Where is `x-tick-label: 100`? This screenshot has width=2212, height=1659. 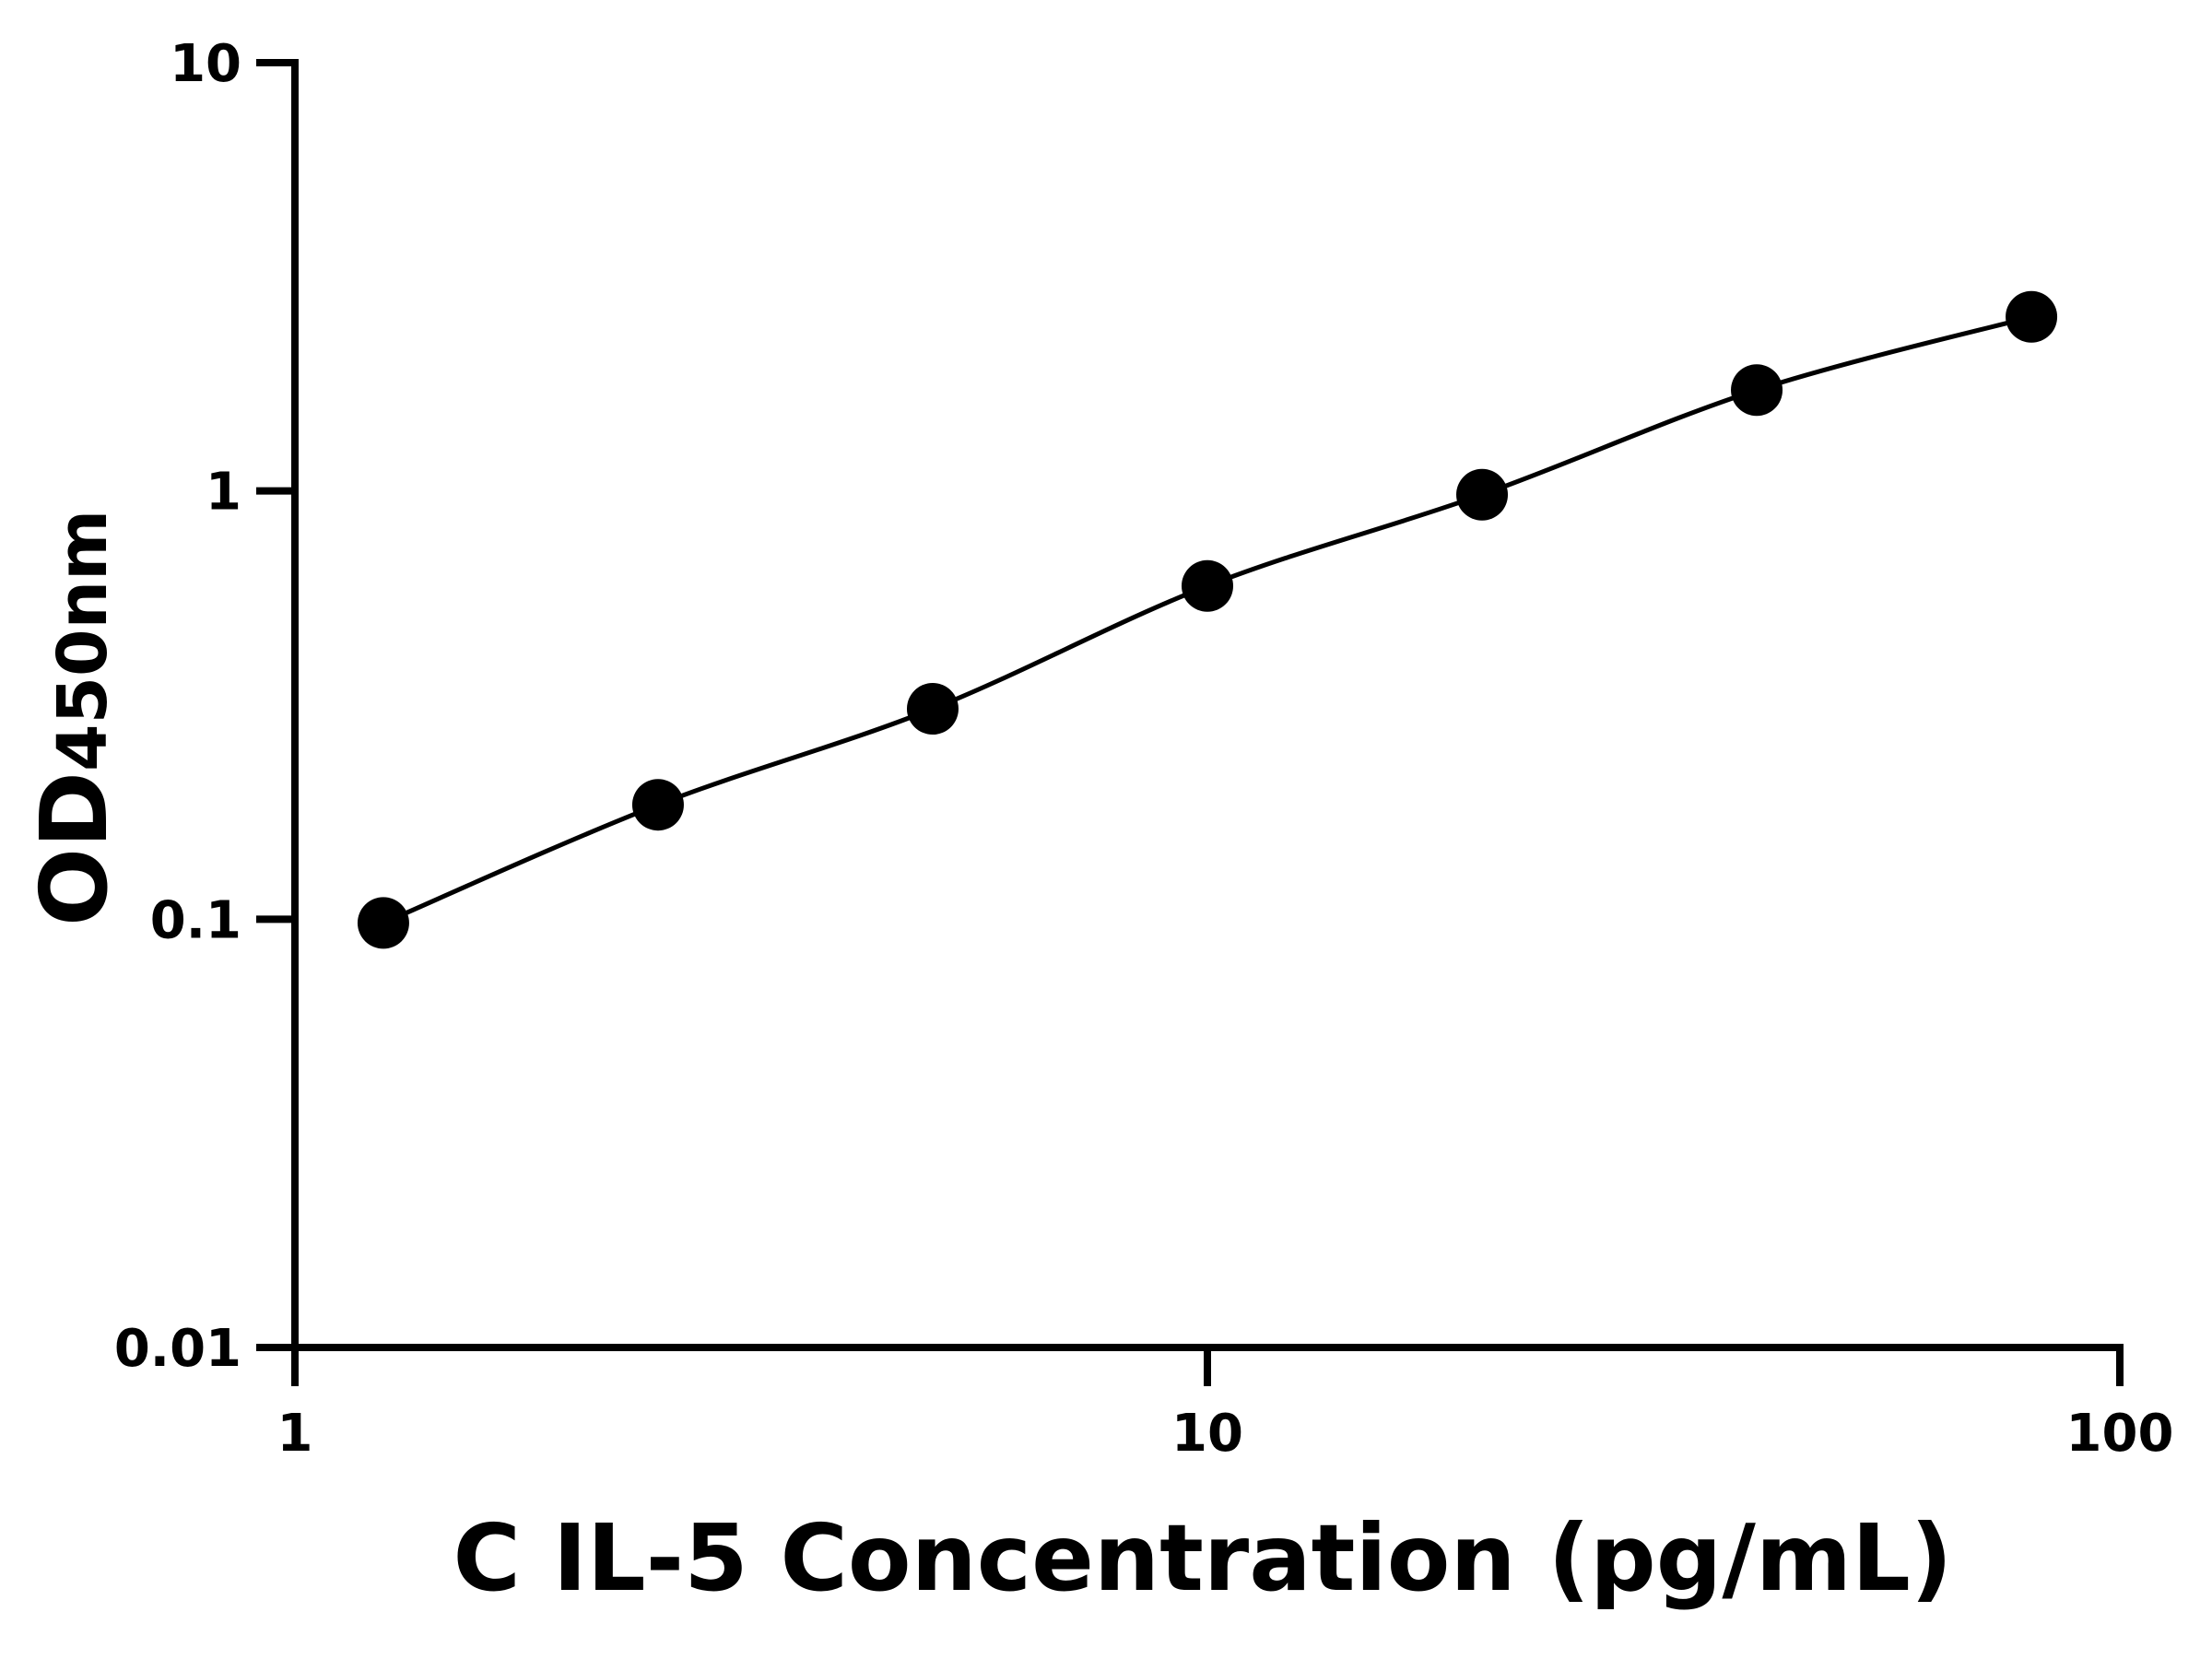
x-tick-label: 100 is located at coordinates (2120, 1434).